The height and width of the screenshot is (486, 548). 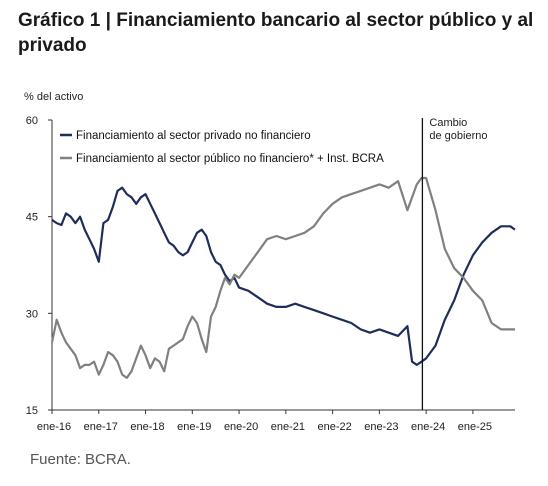 What do you see at coordinates (428, 427) in the screenshot?
I see `x-tick-label: ene-24` at bounding box center [428, 427].